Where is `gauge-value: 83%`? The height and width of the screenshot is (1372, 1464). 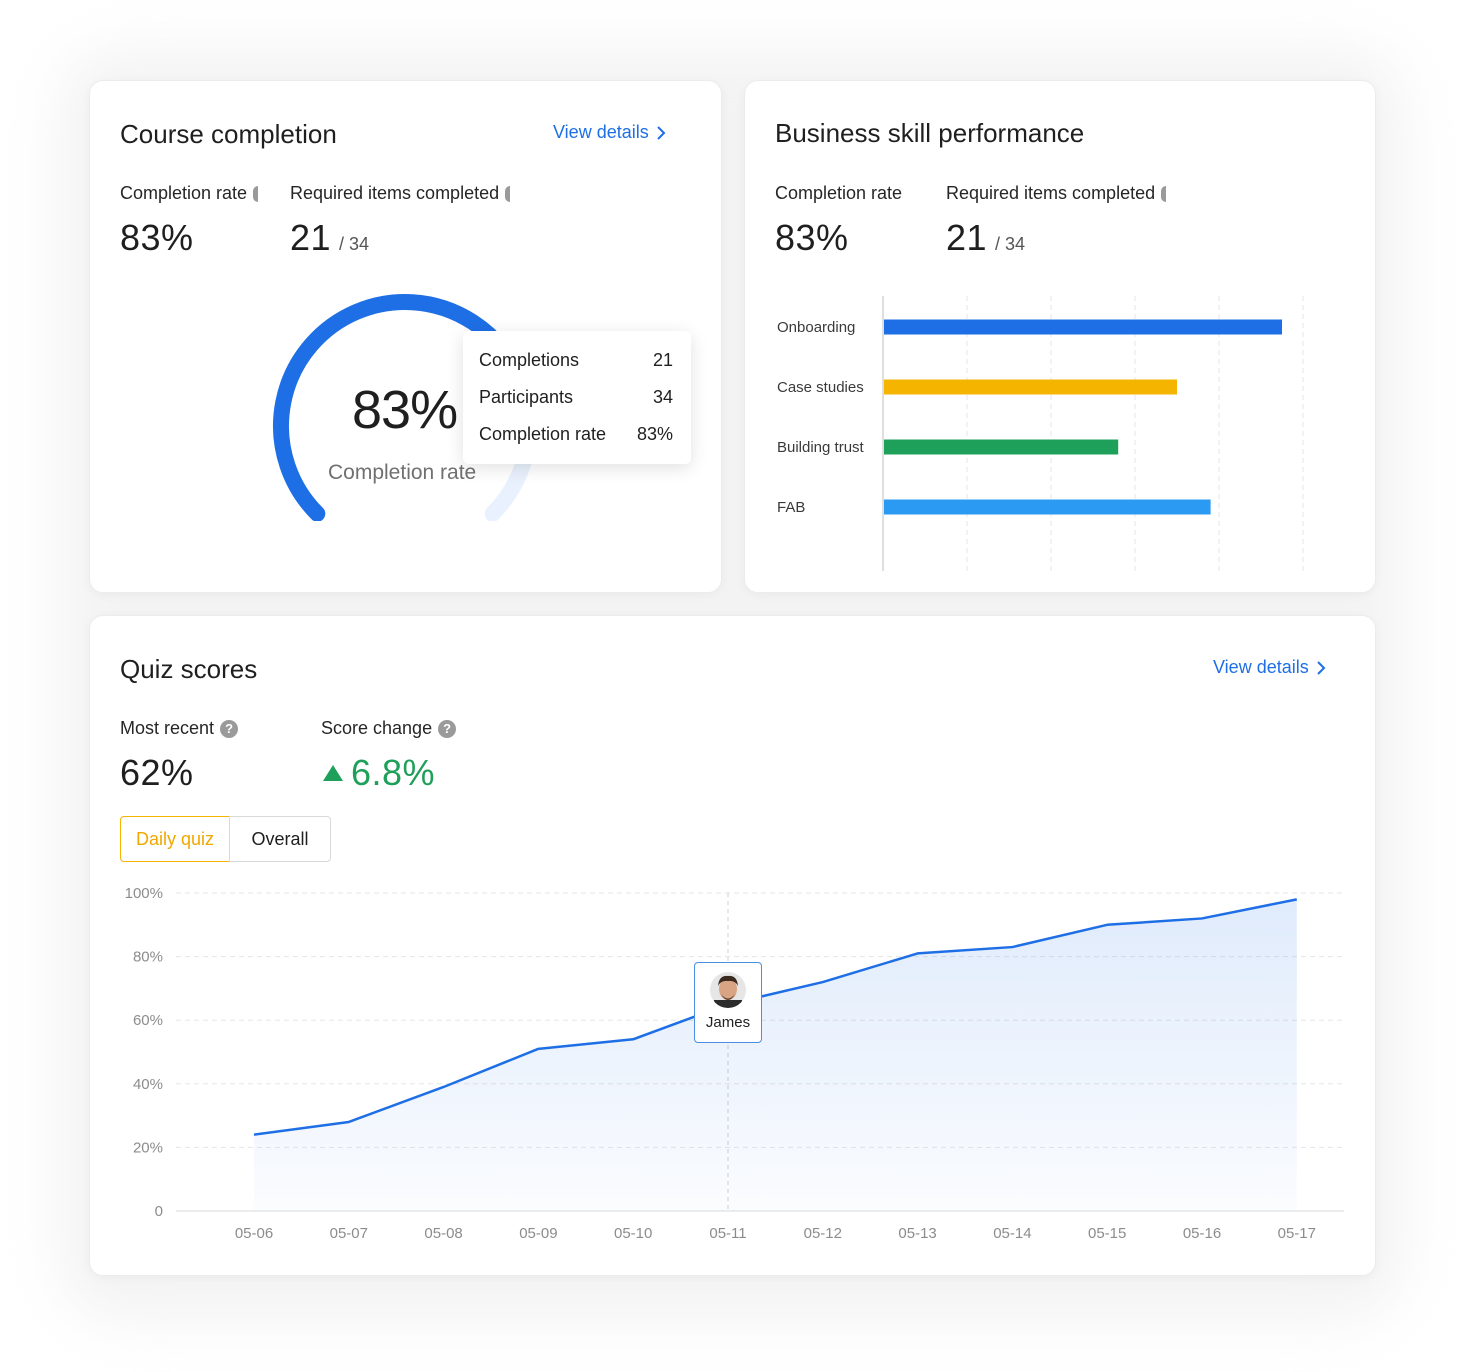
gauge-value: 83% is located at coordinates (405, 410).